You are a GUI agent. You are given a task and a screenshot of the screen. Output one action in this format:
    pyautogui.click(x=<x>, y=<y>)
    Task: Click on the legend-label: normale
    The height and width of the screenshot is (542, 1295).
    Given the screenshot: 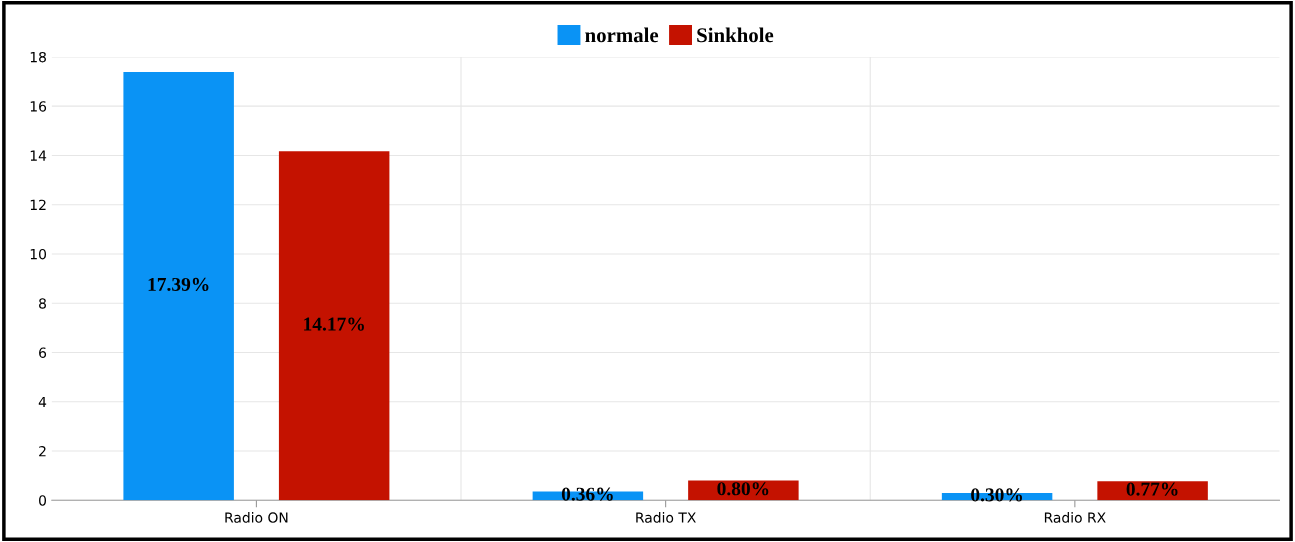 What is the action you would take?
    pyautogui.click(x=622, y=35)
    